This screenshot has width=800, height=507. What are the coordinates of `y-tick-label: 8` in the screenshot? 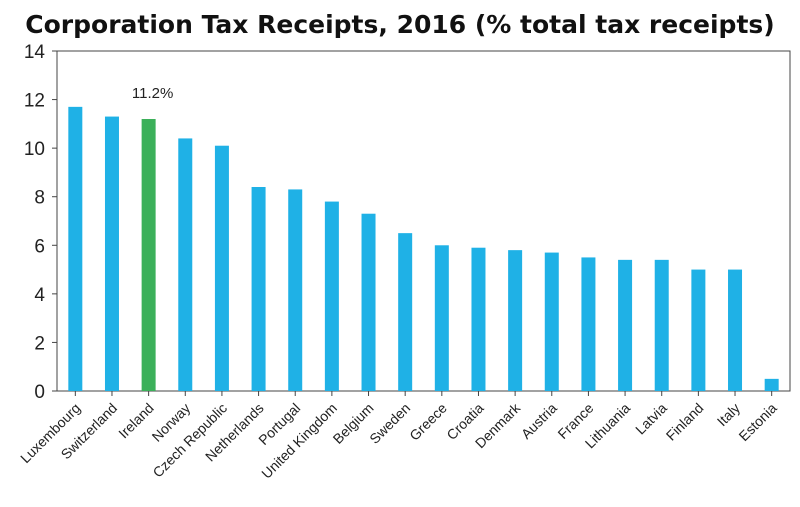 It's located at (39, 198).